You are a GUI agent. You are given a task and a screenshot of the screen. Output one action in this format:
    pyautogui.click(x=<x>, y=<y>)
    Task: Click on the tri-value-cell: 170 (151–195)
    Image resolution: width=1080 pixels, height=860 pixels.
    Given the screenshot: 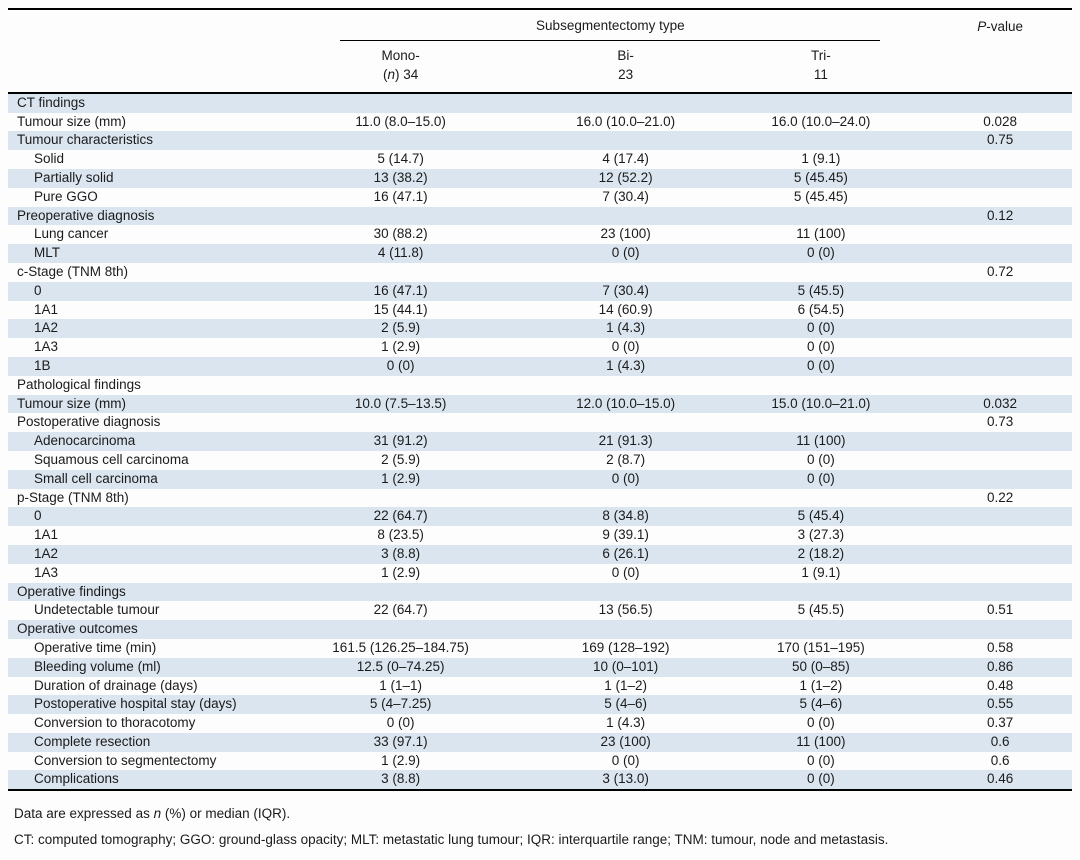 What is the action you would take?
    pyautogui.click(x=820, y=647)
    